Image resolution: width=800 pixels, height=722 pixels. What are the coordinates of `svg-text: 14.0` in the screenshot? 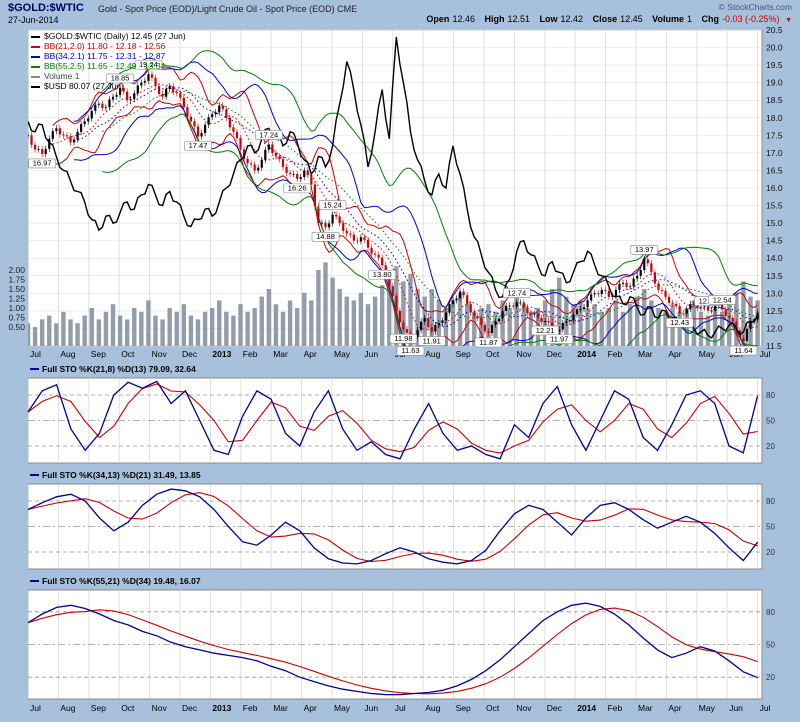 It's located at (774, 258).